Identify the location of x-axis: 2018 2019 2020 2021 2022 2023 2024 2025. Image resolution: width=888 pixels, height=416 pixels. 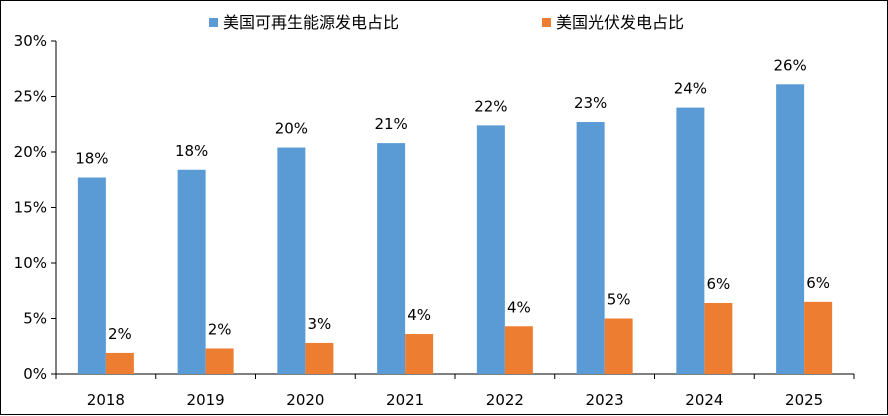
(455, 391).